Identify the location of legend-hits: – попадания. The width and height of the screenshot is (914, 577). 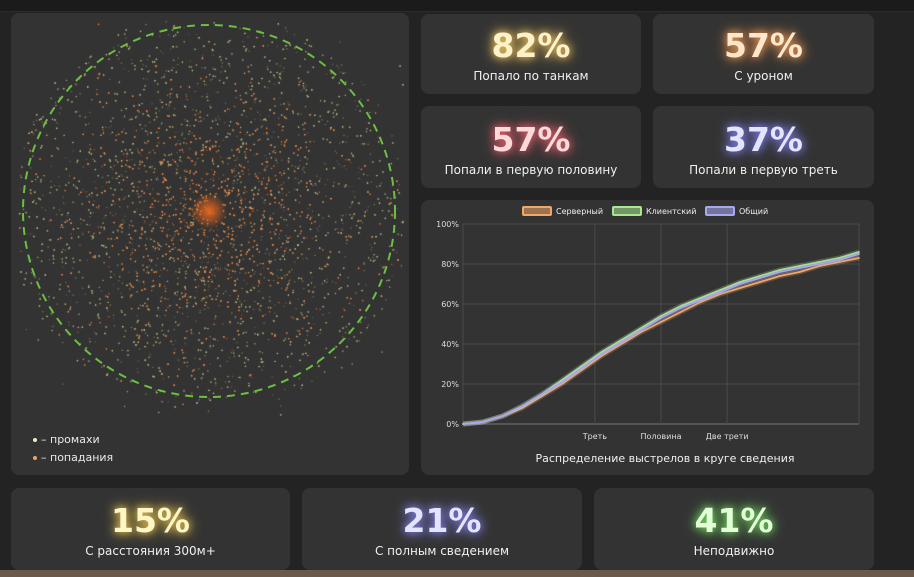
(73, 457).